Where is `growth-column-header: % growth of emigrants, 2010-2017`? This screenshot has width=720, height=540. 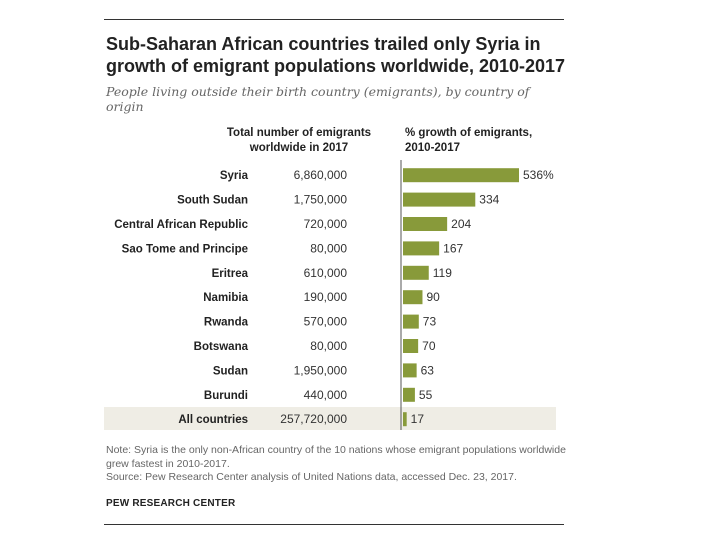 growth-column-header: % growth of emigrants, 2010-2017 is located at coordinates (469, 140).